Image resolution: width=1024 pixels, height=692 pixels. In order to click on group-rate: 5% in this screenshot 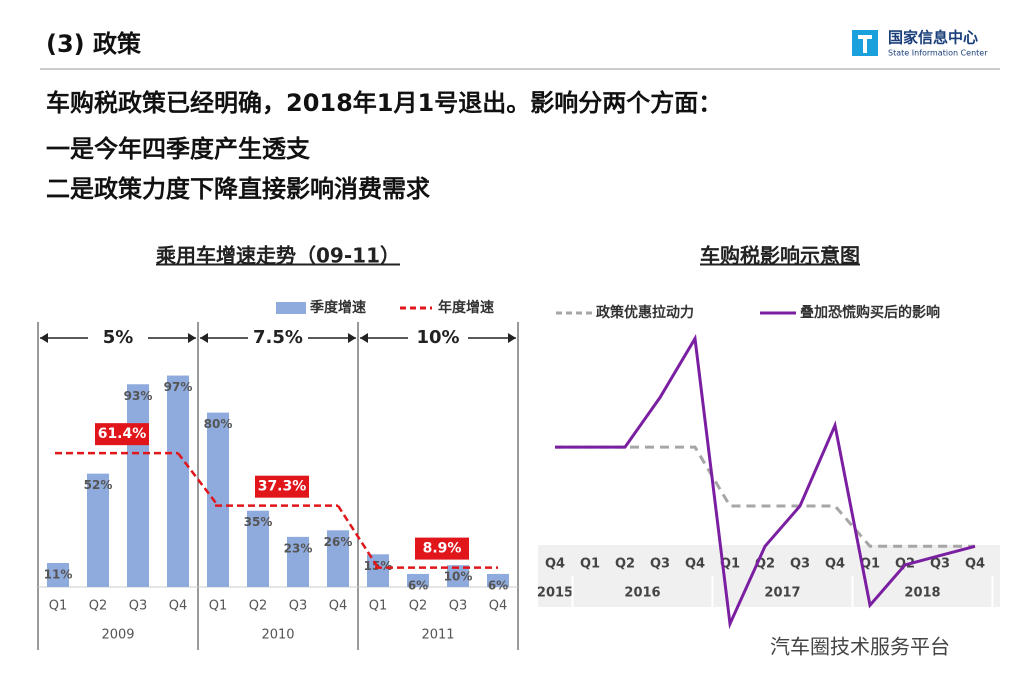, I will do `click(118, 337)`.